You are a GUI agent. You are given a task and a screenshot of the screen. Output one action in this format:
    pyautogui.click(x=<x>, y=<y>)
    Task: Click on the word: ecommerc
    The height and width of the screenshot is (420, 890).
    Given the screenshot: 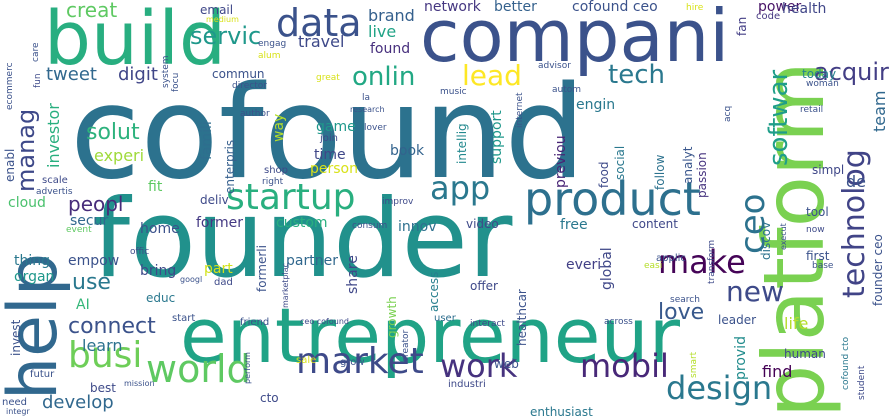 What is the action you would take?
    pyautogui.click(x=10, y=86)
    